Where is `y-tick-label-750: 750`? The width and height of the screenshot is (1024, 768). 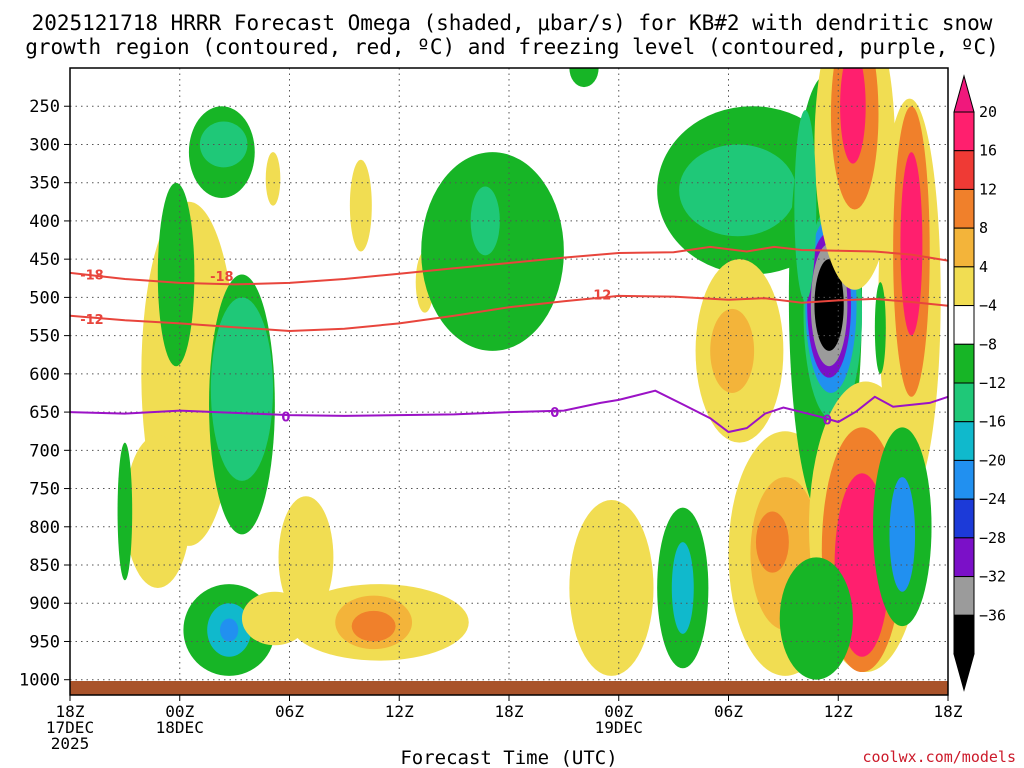
y-tick-label-750: 750 is located at coordinates (44, 490).